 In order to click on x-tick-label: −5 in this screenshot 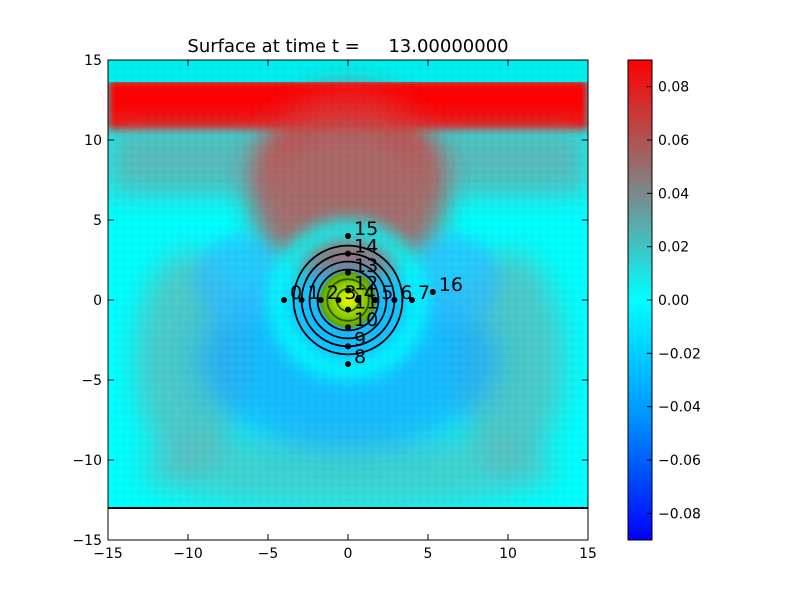, I will do `click(268, 554)`.